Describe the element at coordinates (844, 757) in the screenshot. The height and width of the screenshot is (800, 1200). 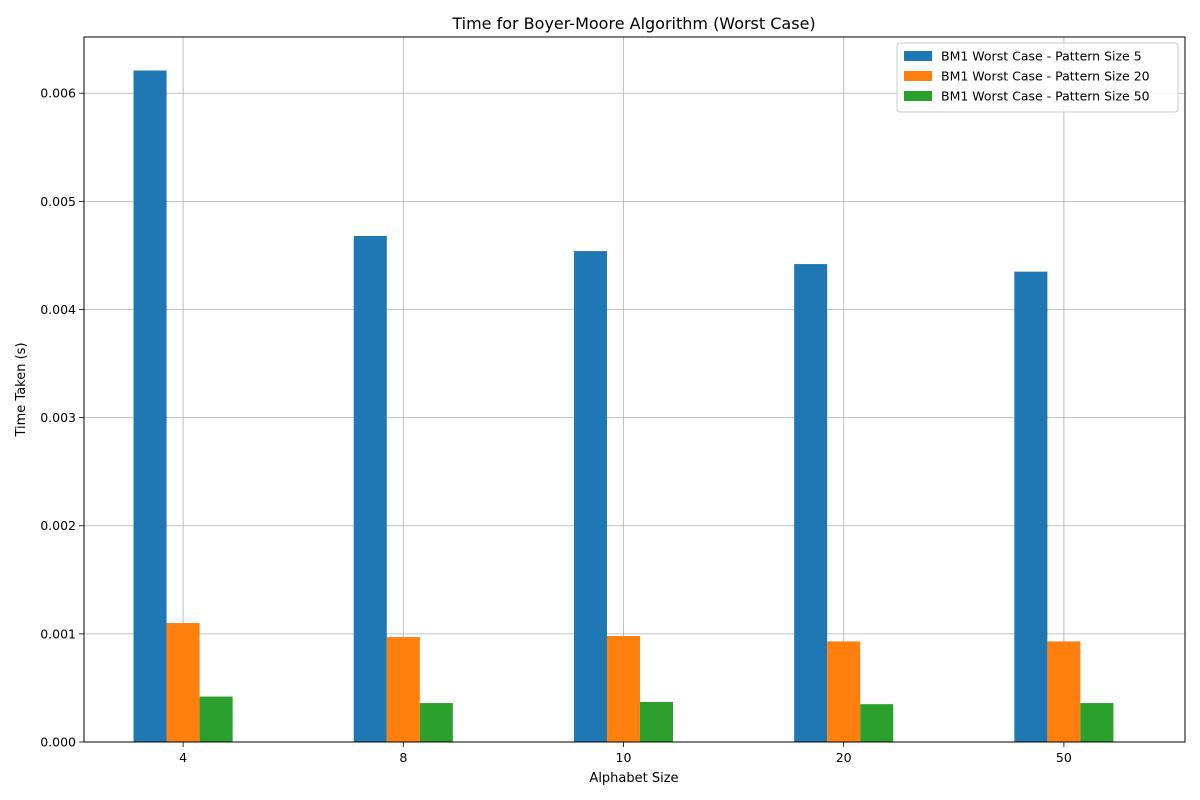
I see `x-tick-label: 20` at that location.